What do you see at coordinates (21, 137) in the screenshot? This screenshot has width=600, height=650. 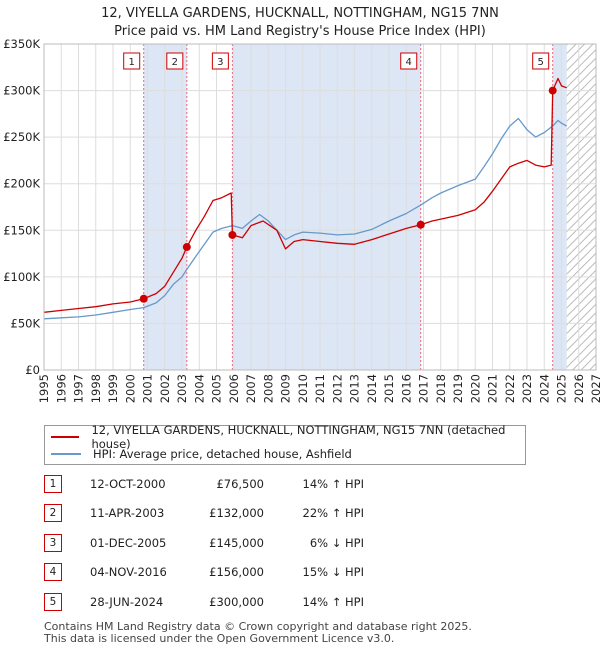 I see `y-tick-label: £250K` at bounding box center [21, 137].